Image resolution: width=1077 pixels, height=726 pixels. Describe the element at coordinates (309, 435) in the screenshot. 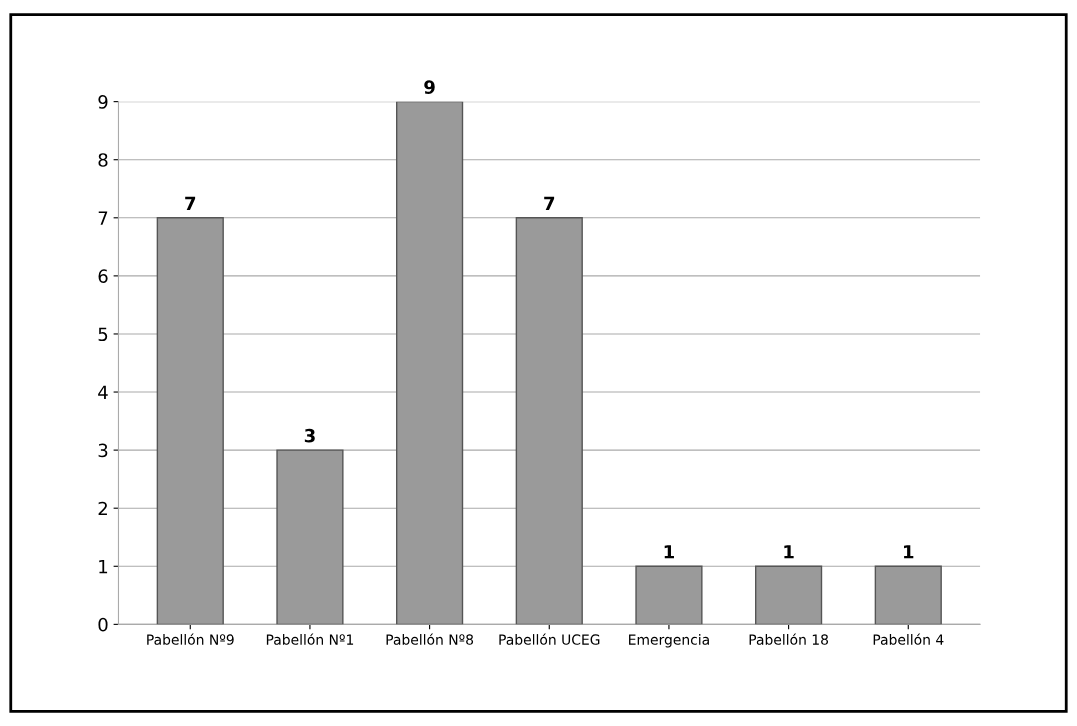

I see `data-label: 3` at that location.